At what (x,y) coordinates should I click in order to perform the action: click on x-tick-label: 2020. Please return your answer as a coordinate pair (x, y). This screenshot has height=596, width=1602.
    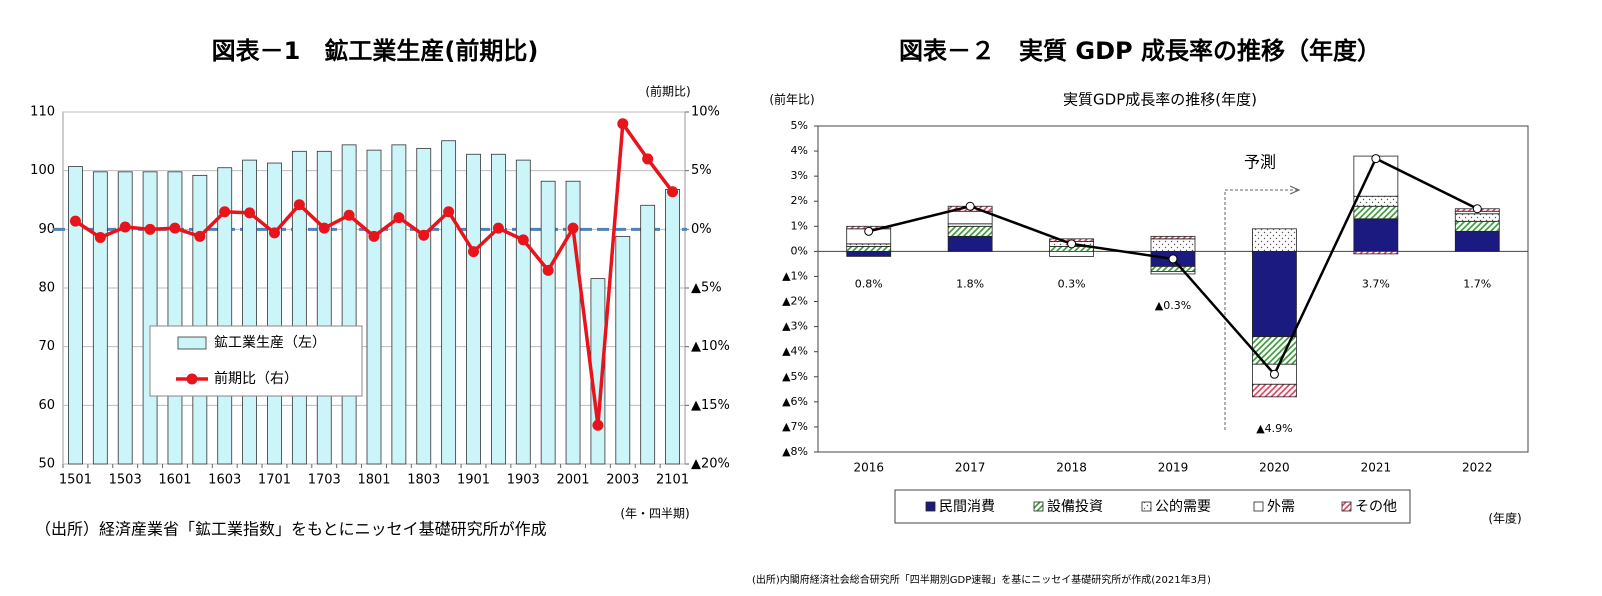
    Looking at the image, I should click on (1274, 468).